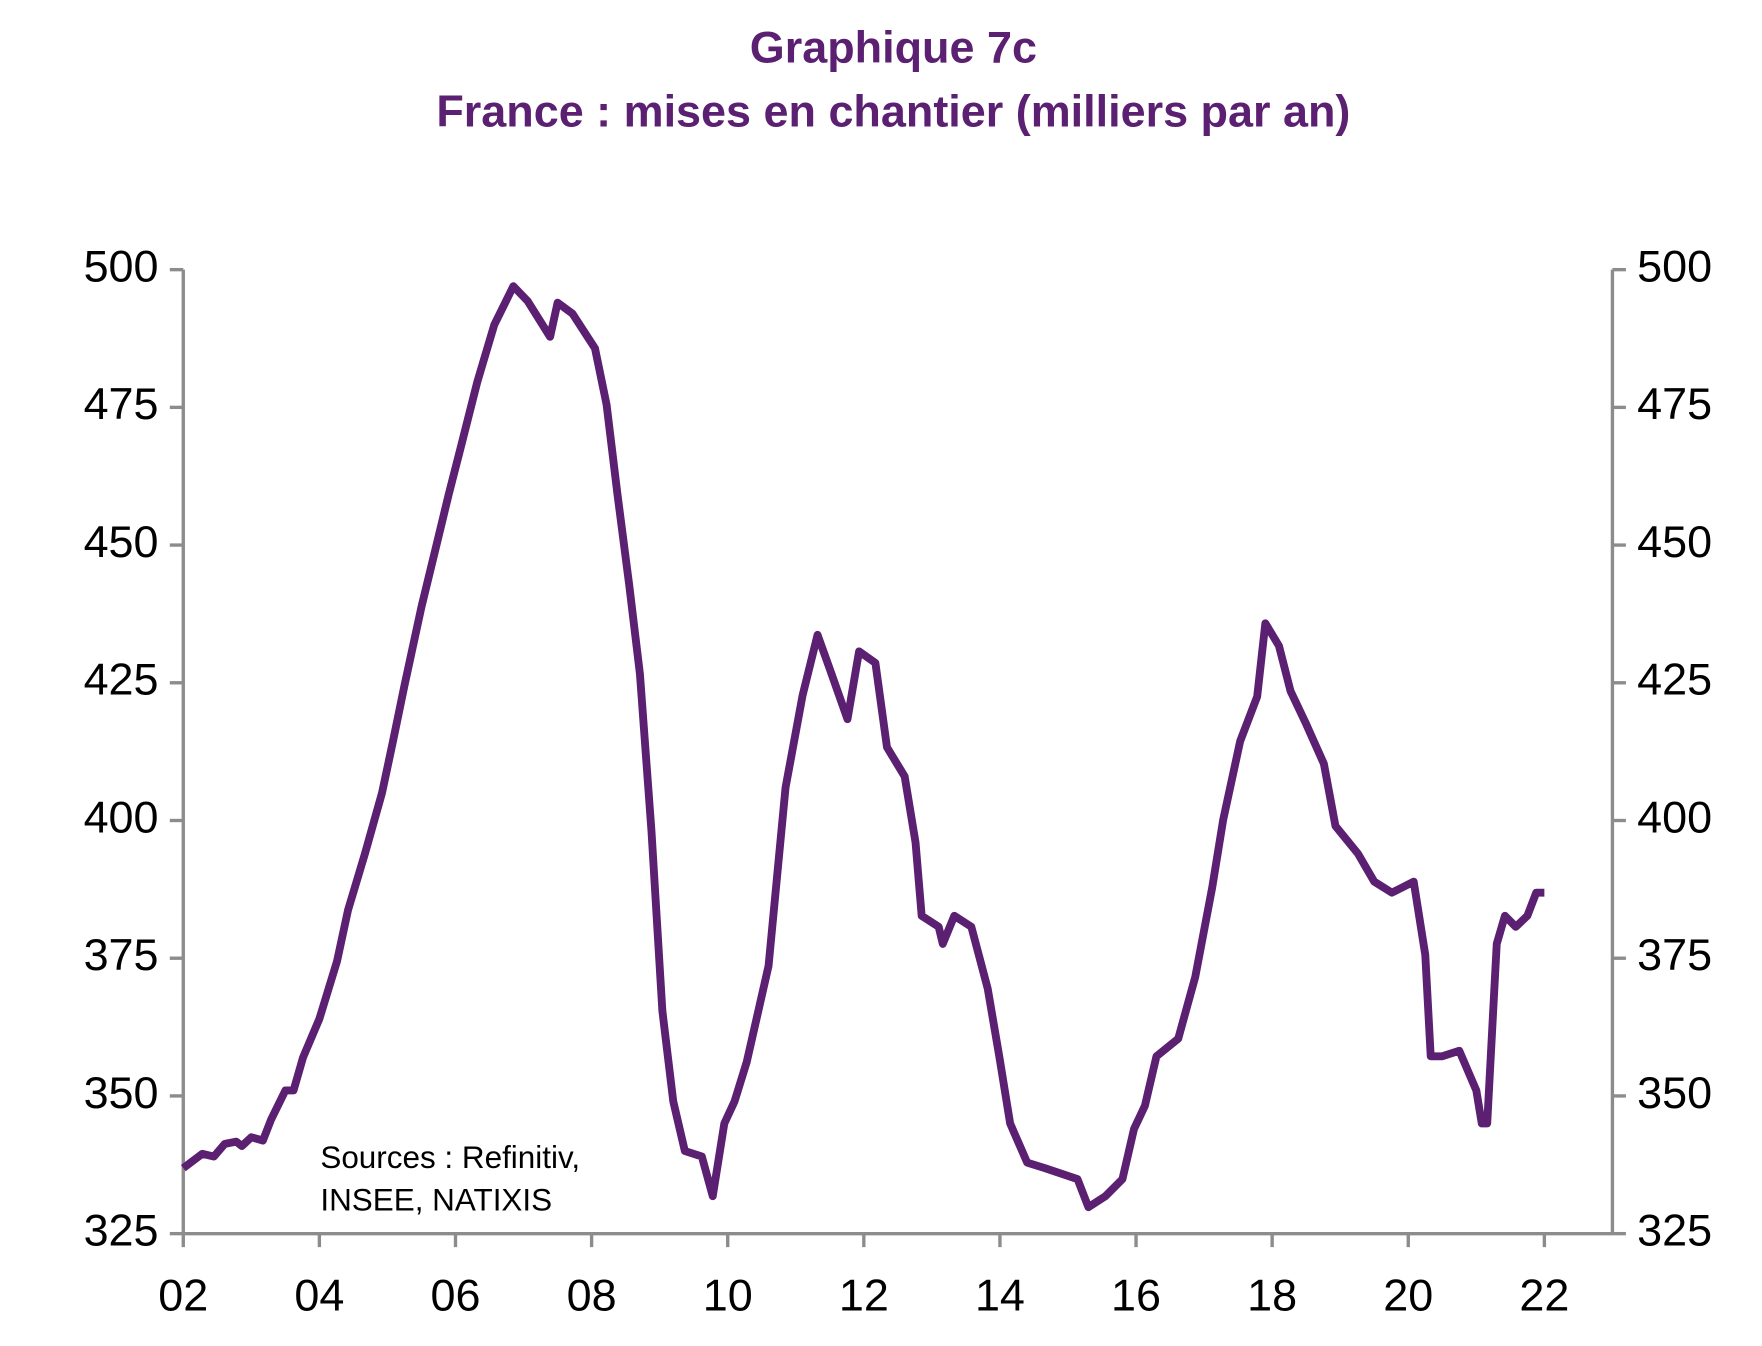 The image size is (1762, 1346). I want to click on y-tick-label: 475, so click(121, 403).